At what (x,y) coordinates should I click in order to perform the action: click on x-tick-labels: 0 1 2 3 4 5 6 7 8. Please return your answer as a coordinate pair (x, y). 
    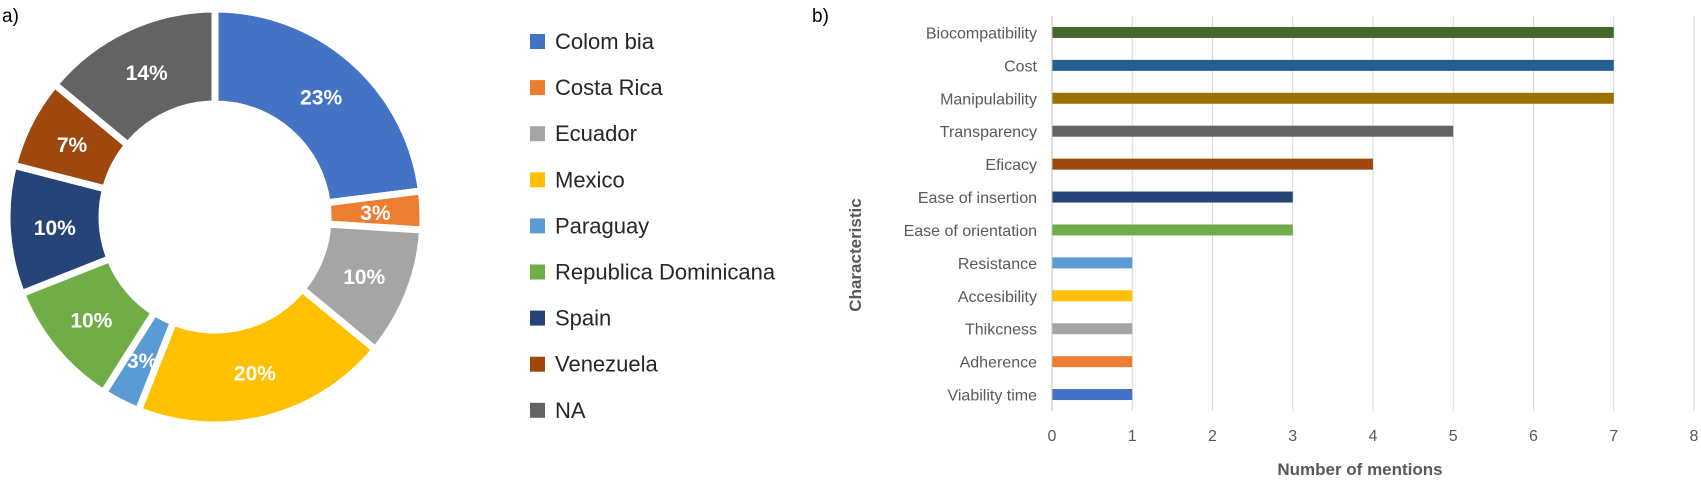
    Looking at the image, I should click on (1373, 436).